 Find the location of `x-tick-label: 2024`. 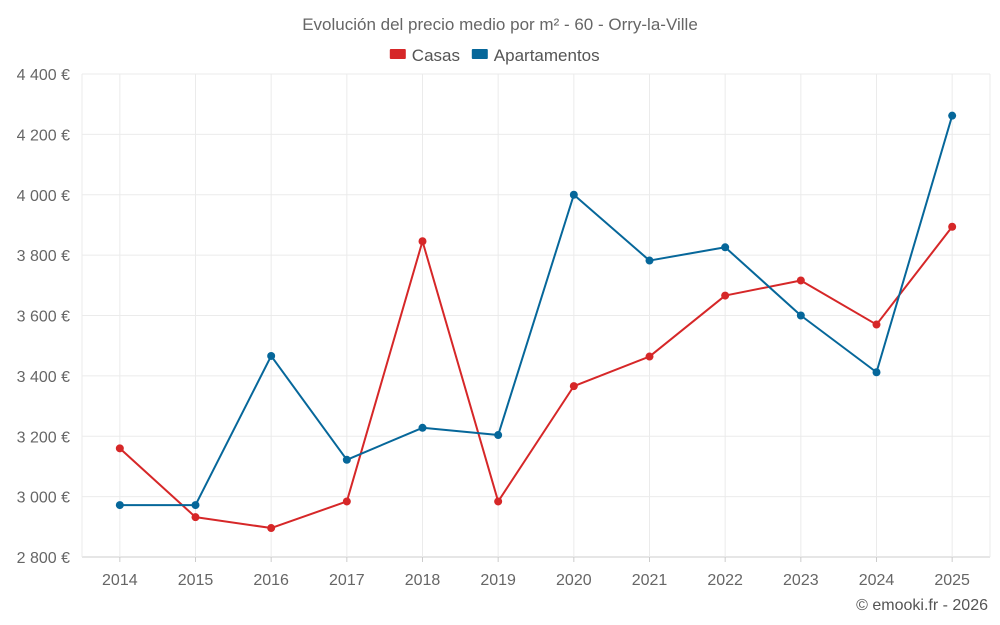

x-tick-label: 2024 is located at coordinates (877, 580).